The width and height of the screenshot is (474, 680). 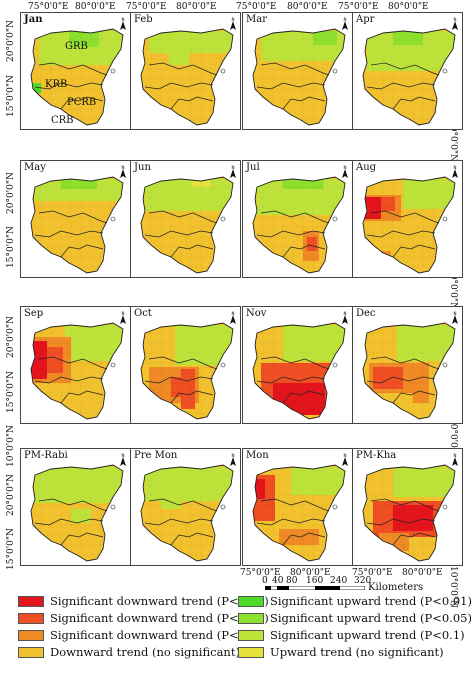 I want to click on map-panel: Feb N, so click(x=185, y=71).